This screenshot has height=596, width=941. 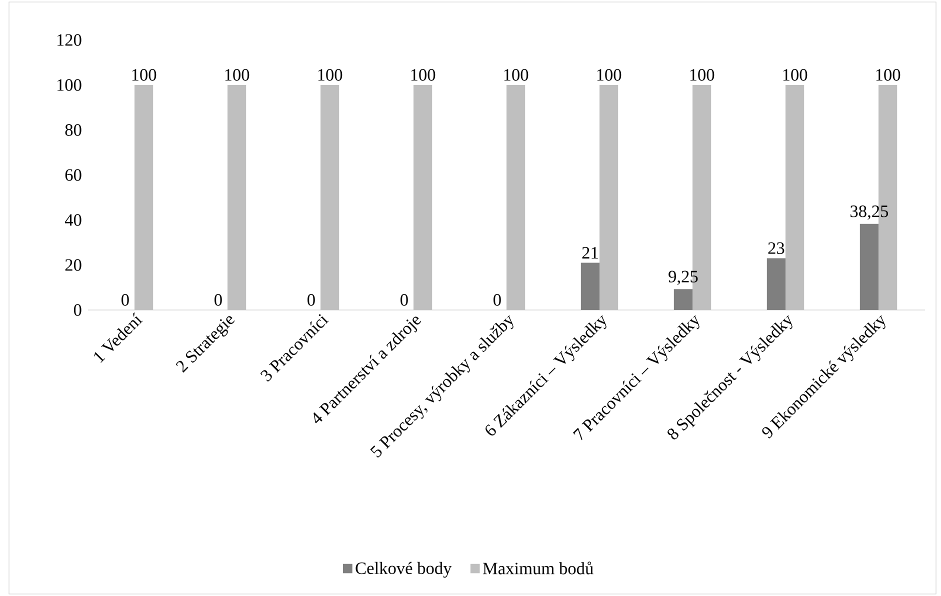 What do you see at coordinates (69, 40) in the screenshot?
I see `y-tick-label: 120` at bounding box center [69, 40].